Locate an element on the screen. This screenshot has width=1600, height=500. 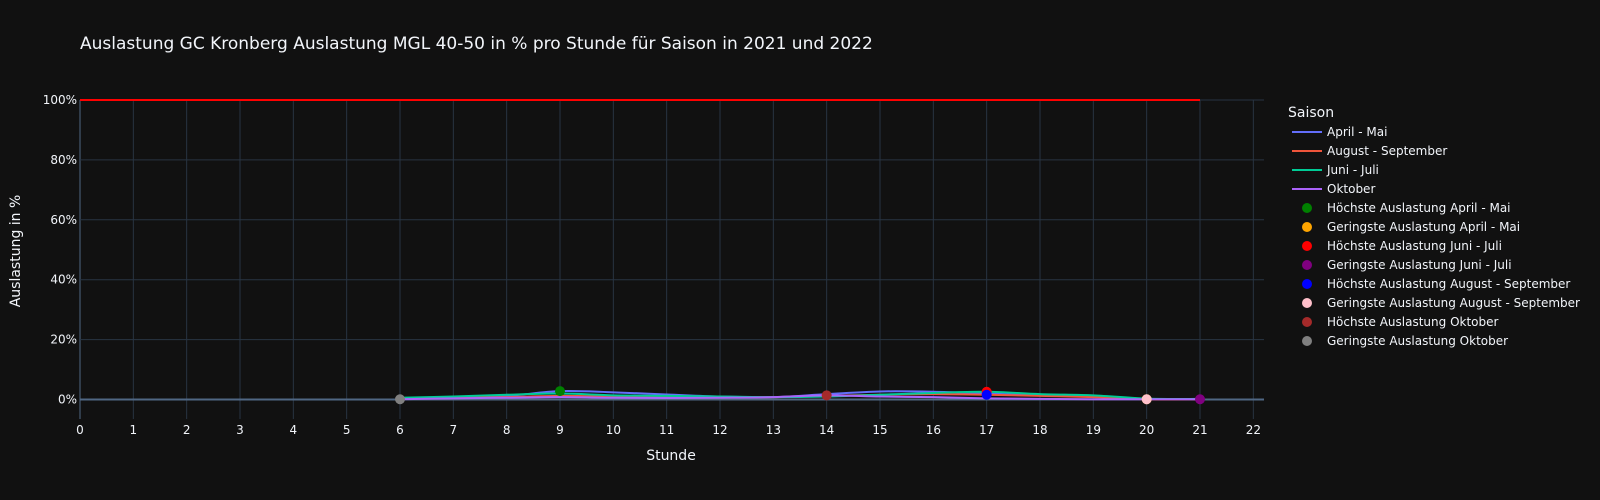
marker-geringste-auslastung-juni-juli is located at coordinates (1200, 399).